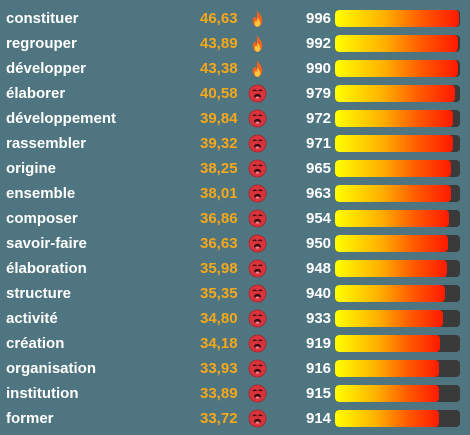 This screenshot has width=470, height=435. I want to click on list-item: savoir-faire 36,63 950, so click(235, 245).